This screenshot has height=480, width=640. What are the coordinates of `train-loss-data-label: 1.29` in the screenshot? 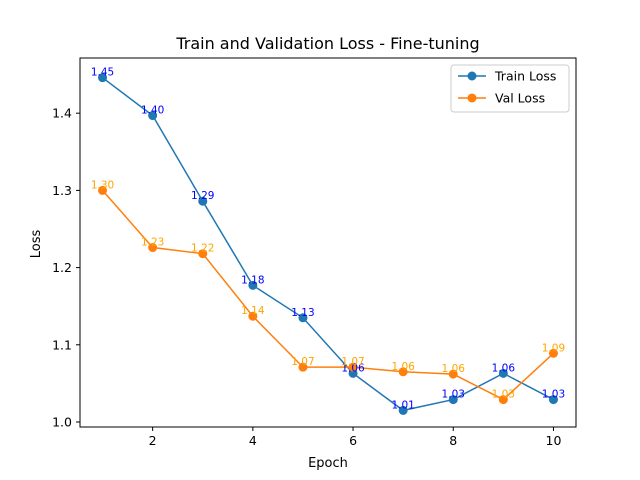 It's located at (202, 196).